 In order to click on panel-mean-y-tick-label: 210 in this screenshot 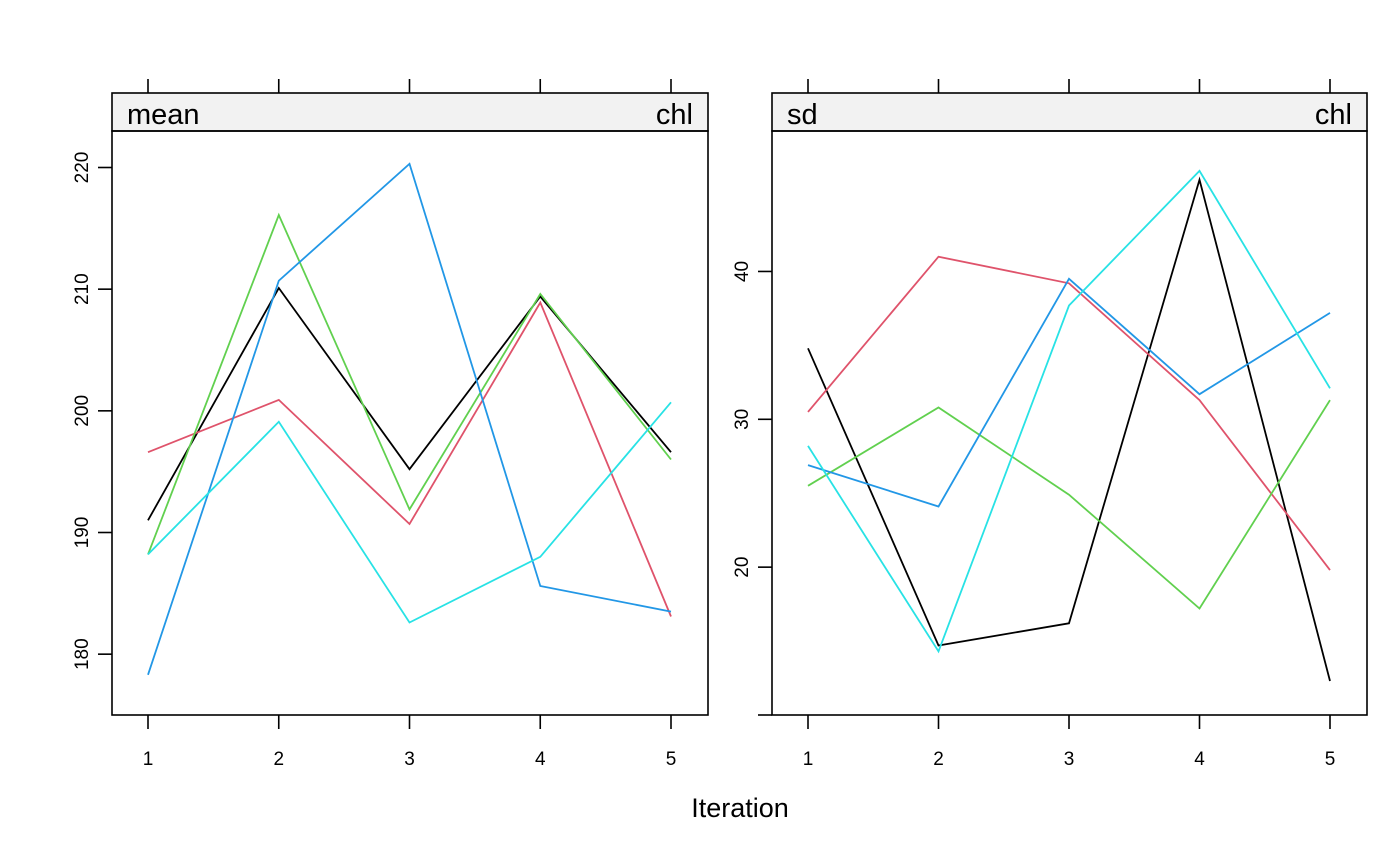, I will do `click(82, 289)`.